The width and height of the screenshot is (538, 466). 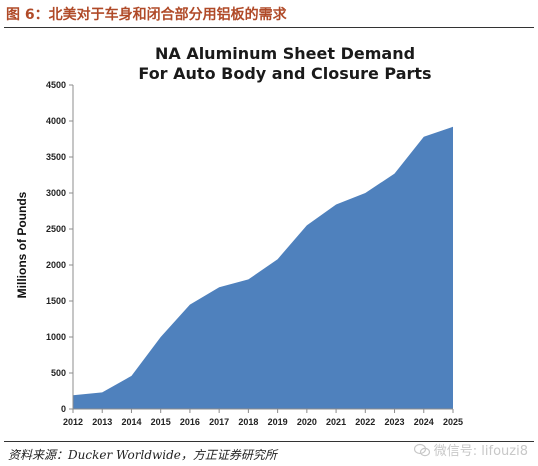 I want to click on x-tick-label: 2019, so click(x=278, y=422).